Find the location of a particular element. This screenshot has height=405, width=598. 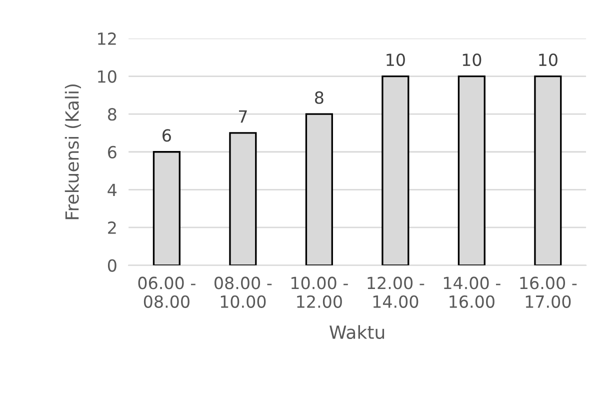

x-tick-label: 06.00 - 08.00 is located at coordinates (167, 292).